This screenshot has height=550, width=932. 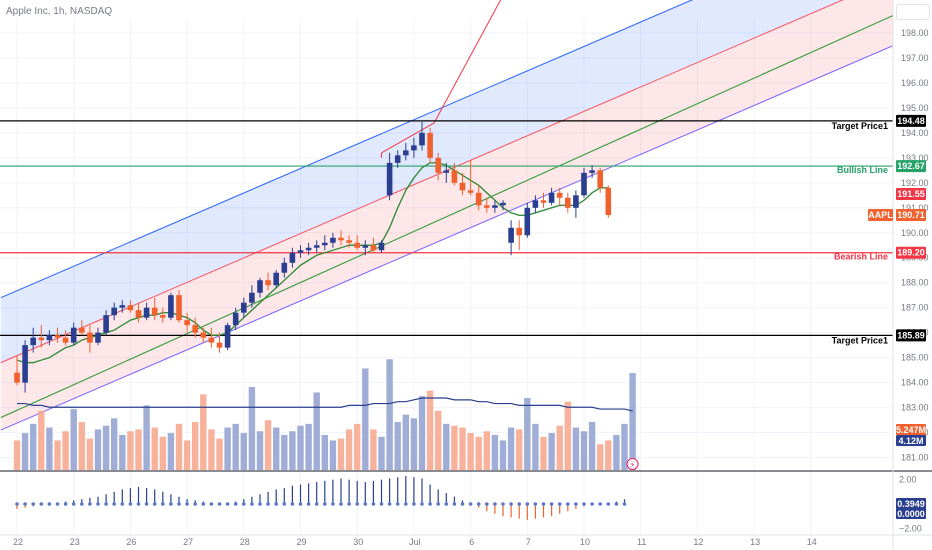 I want to click on time-tick-label: 13, so click(x=755, y=542).